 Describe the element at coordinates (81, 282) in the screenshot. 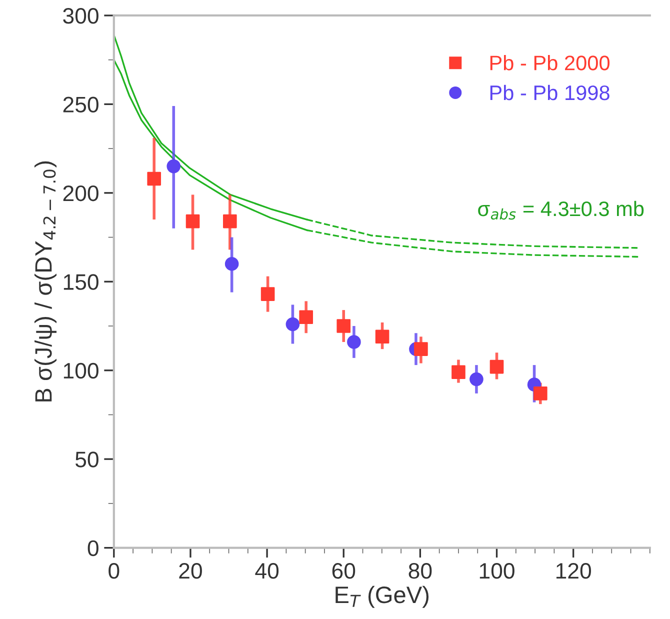

I see `y-tick-label: 150` at that location.